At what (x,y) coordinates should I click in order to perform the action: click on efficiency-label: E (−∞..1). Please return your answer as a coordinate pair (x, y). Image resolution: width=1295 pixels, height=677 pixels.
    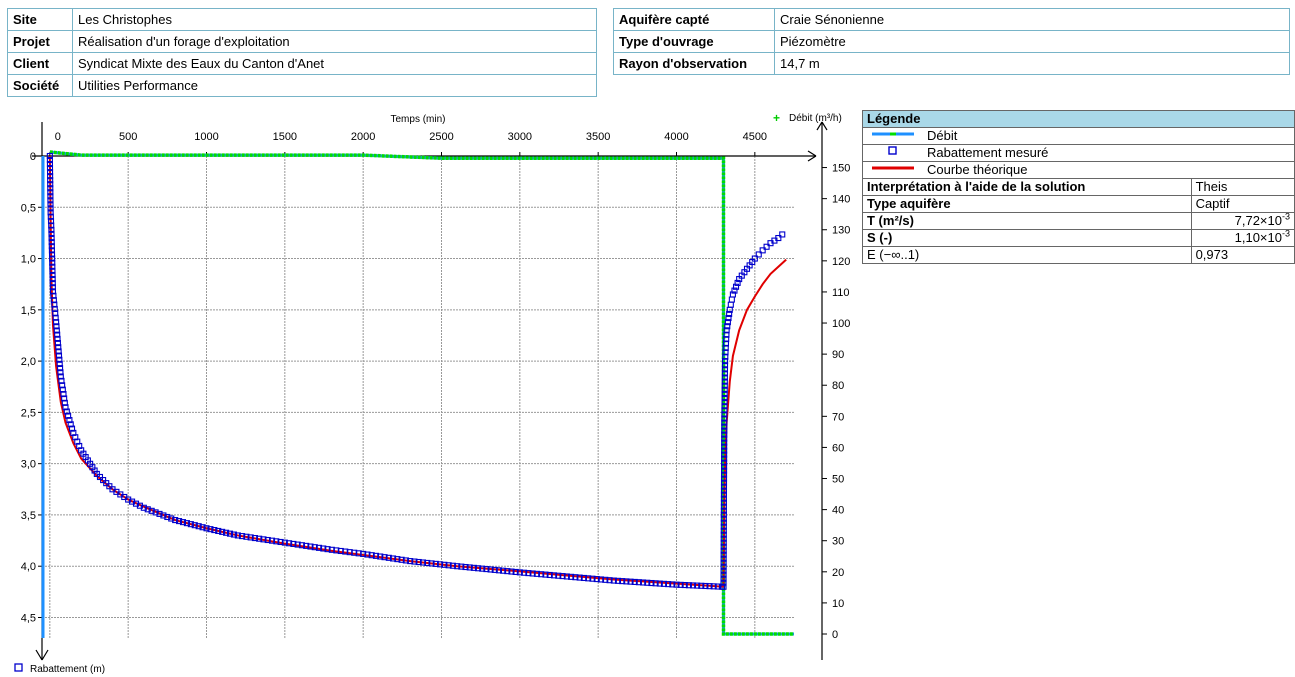
    Looking at the image, I should click on (1027, 255).